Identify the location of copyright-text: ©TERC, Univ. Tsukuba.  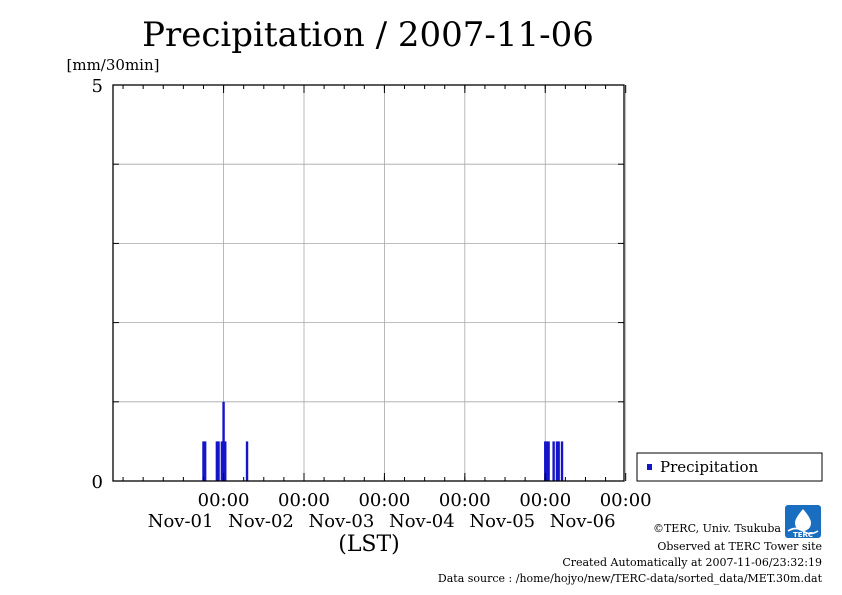
(717, 528).